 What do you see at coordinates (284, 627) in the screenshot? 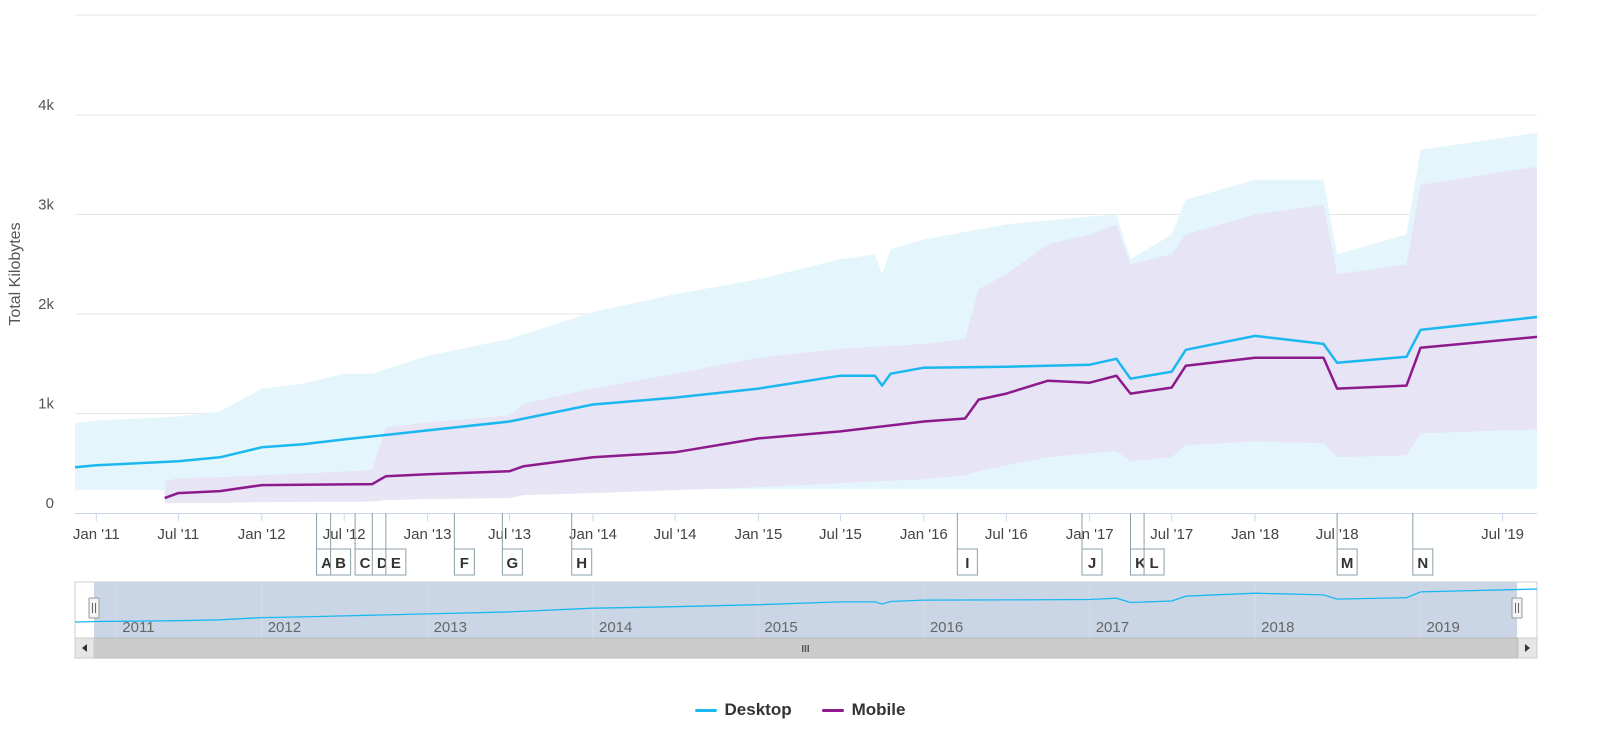
I see `navigator-year-label: 2012` at bounding box center [284, 627].